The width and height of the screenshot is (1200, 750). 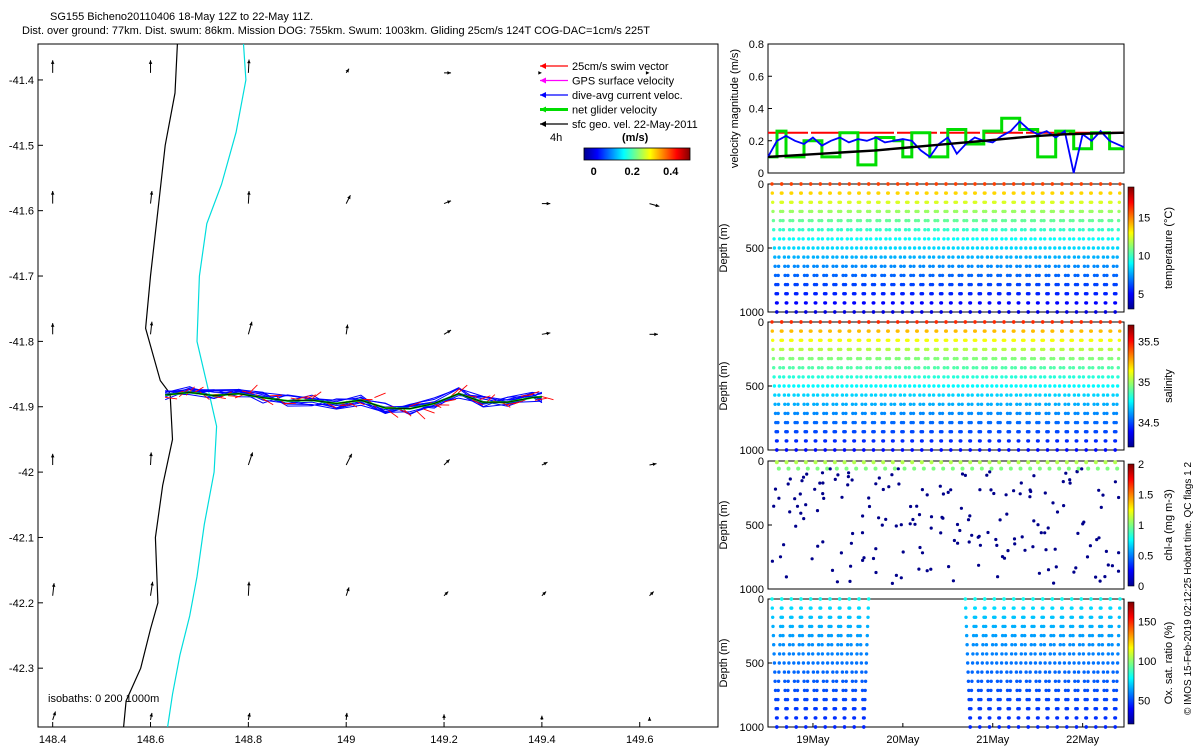 I want to click on map-y-tick-label: -42, so click(x=26, y=473).